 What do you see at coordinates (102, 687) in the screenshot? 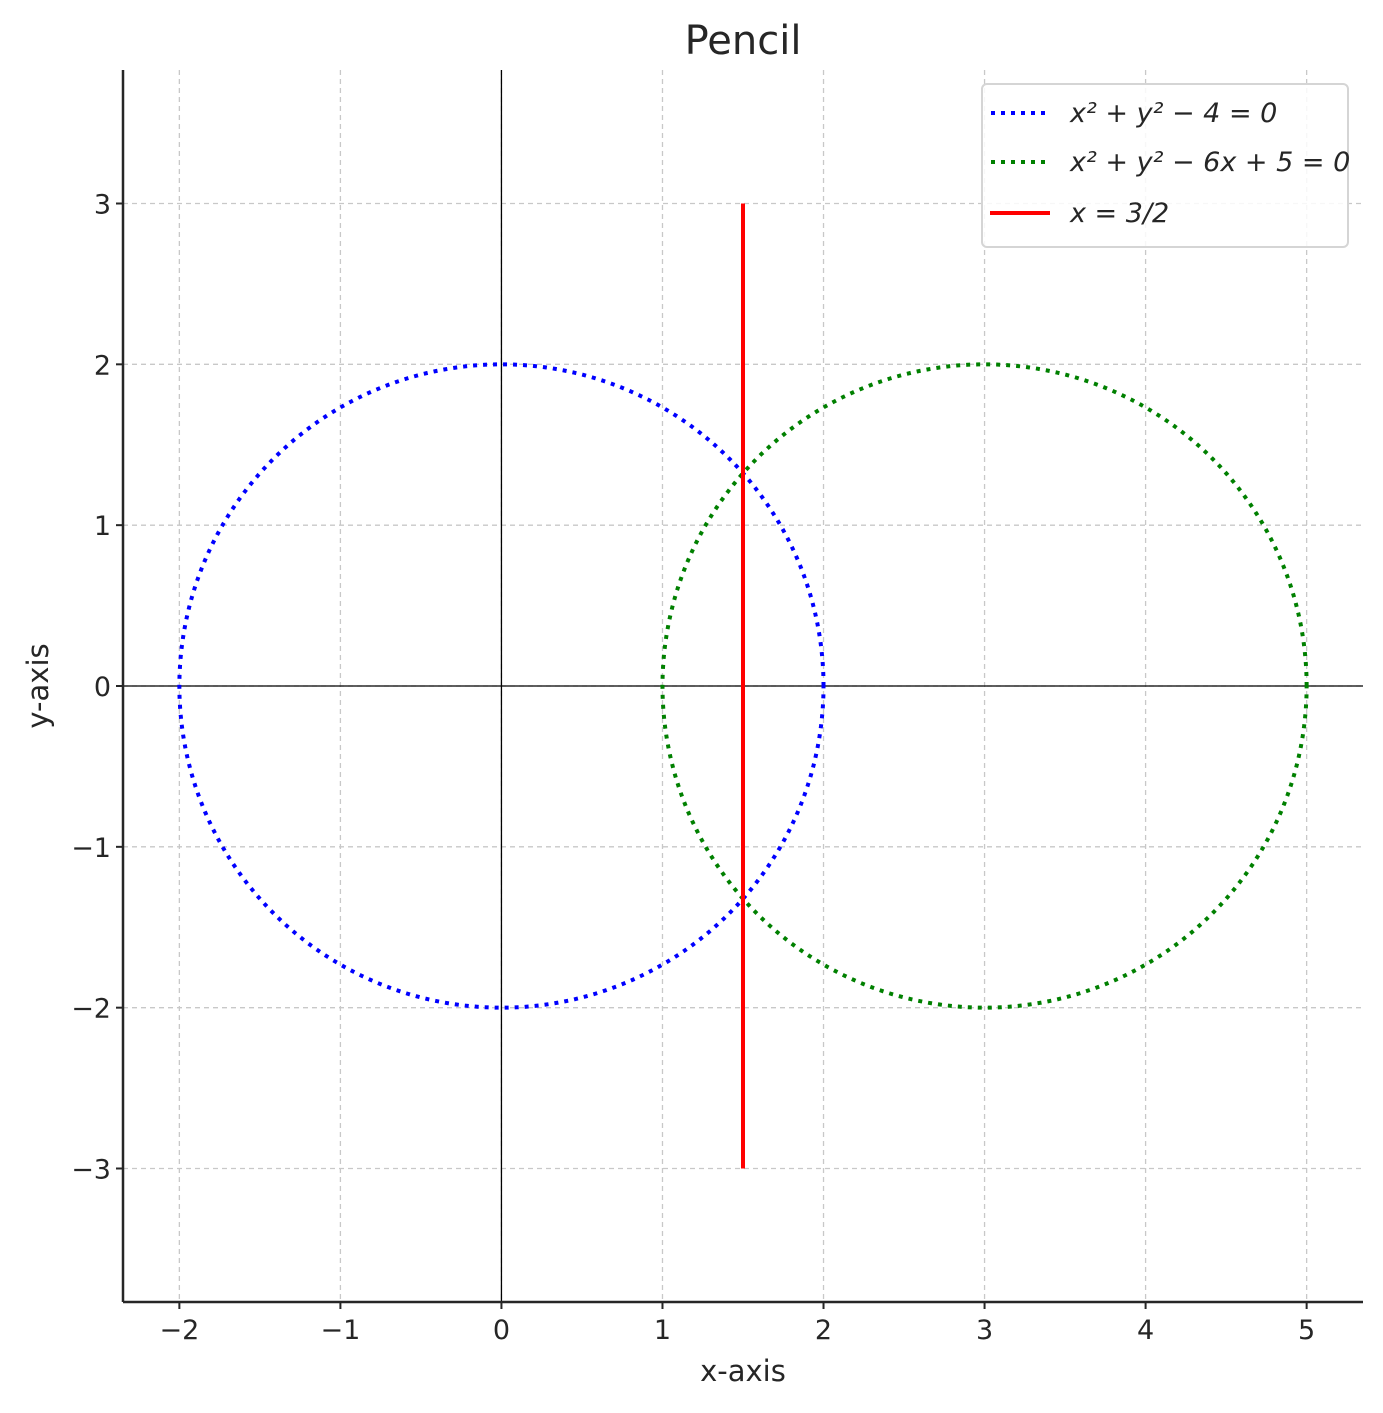
I see `y-tick-label: 0` at bounding box center [102, 687].